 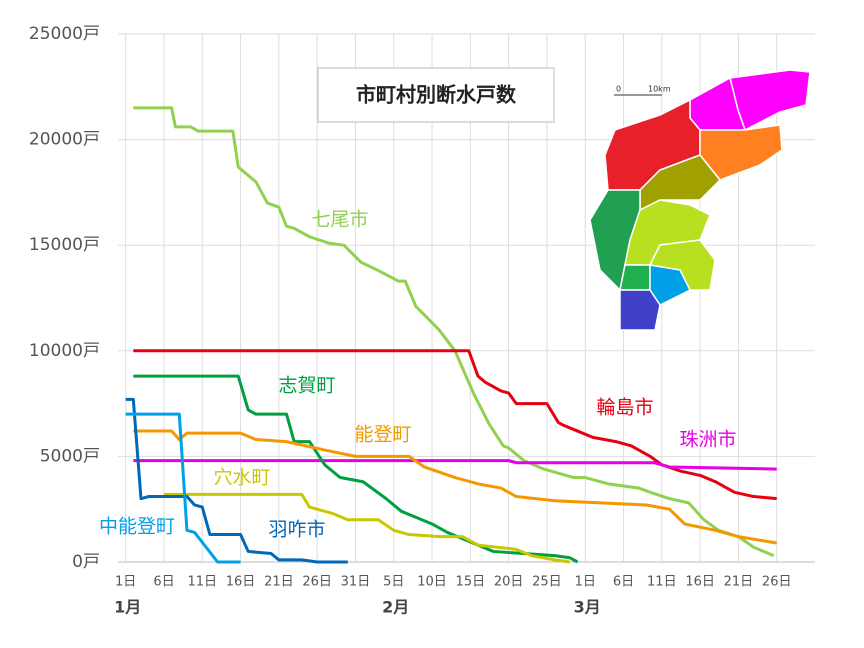 What do you see at coordinates (64, 245) in the screenshot?
I see `y-tick-label: 15000戸` at bounding box center [64, 245].